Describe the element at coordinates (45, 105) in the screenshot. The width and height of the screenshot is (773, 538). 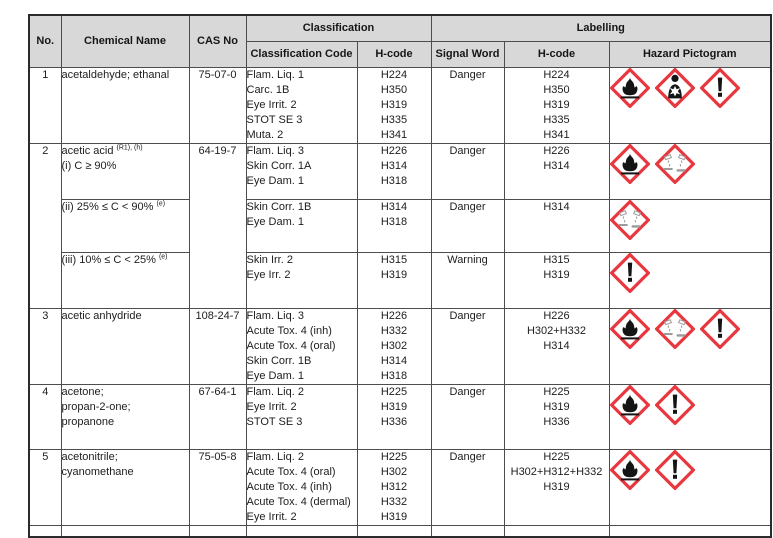
I see `row-number-cell: 1` at that location.